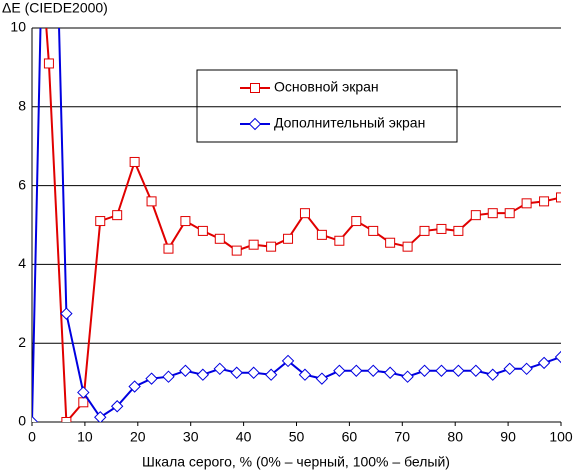 The width and height of the screenshot is (574, 472). I want to click on legend-label: Дополнительный экран, so click(349, 123).